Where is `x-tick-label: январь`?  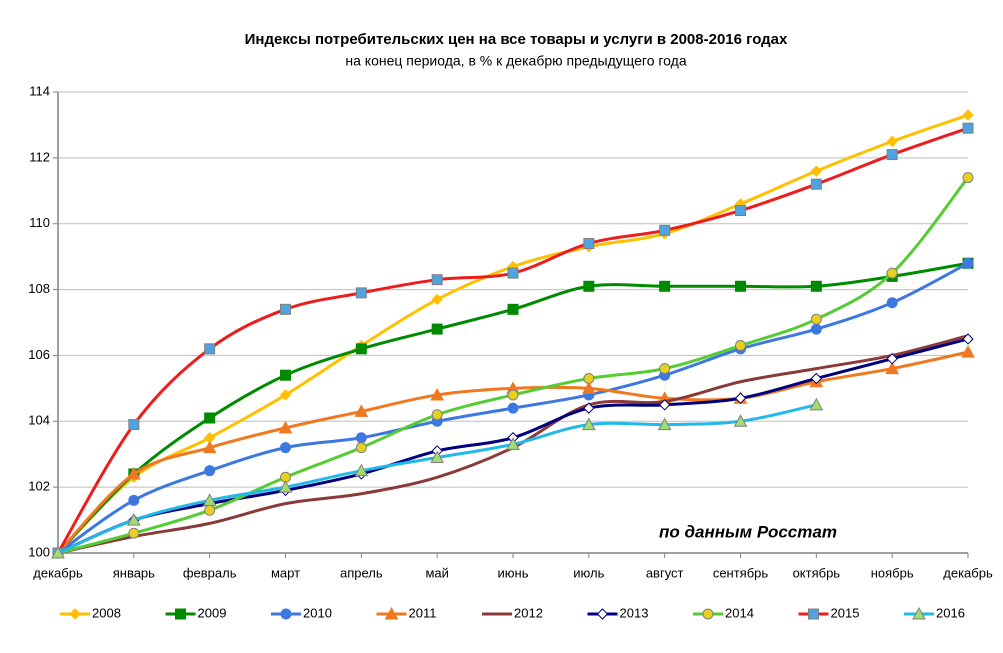 x-tick-label: январь is located at coordinates (134, 572).